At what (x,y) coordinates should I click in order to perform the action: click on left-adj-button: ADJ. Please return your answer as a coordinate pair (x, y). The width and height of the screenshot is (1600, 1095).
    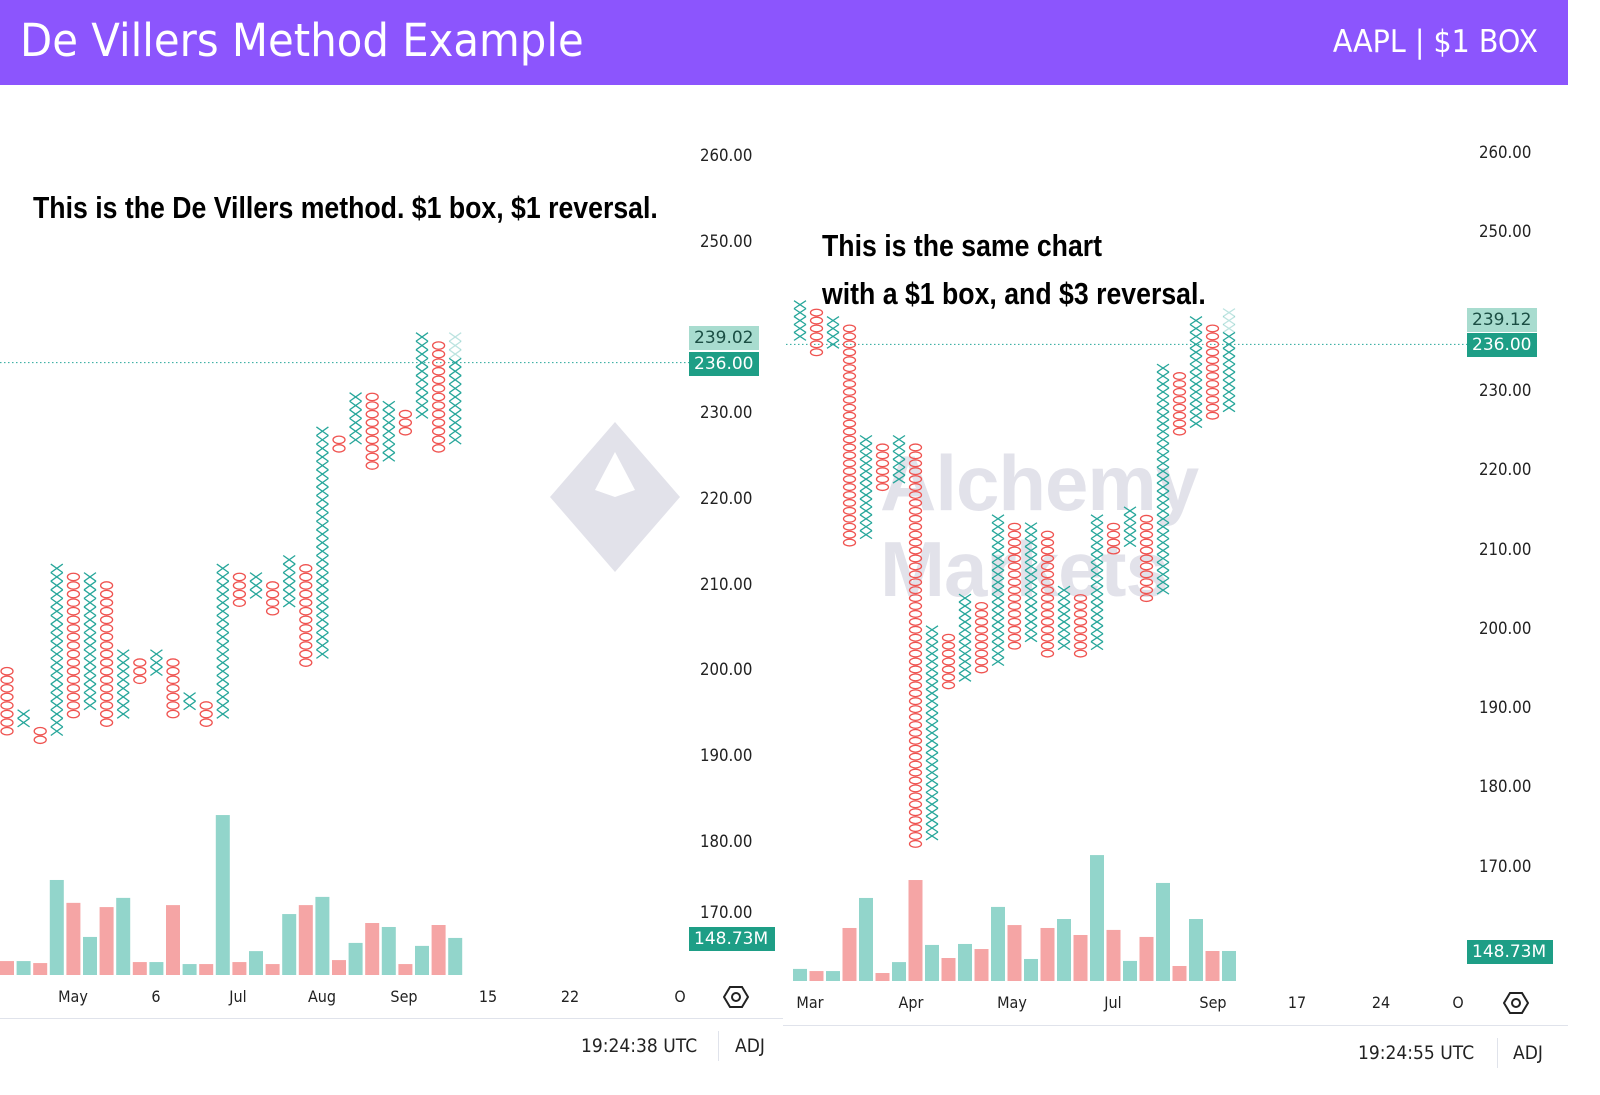
    Looking at the image, I should click on (750, 1046).